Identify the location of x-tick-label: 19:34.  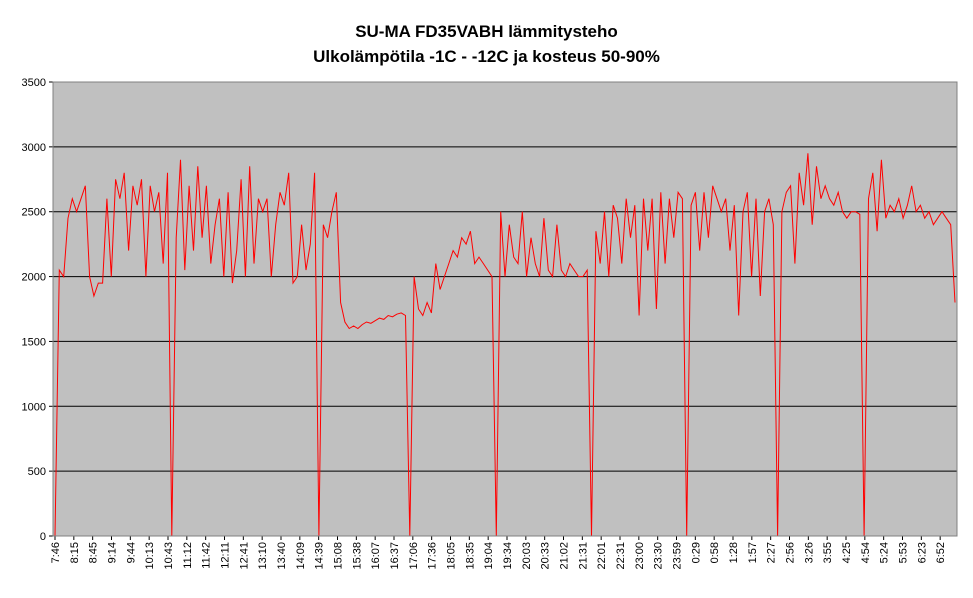
(508, 556).